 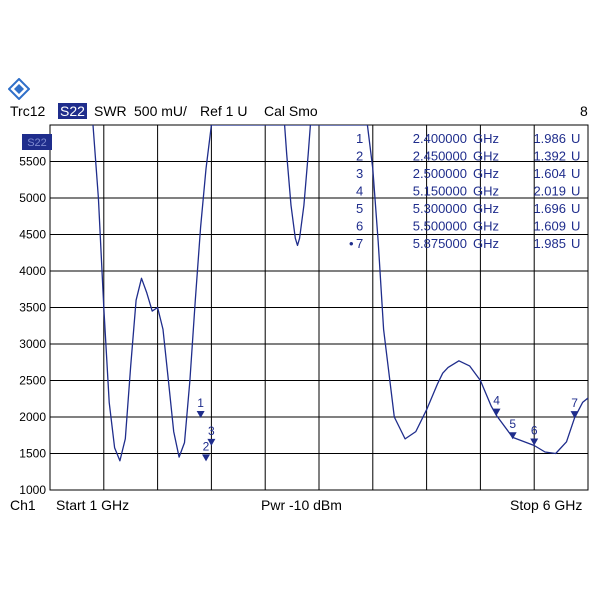 What do you see at coordinates (160, 111) in the screenshot?
I see `trace-scale: 500 mU/` at bounding box center [160, 111].